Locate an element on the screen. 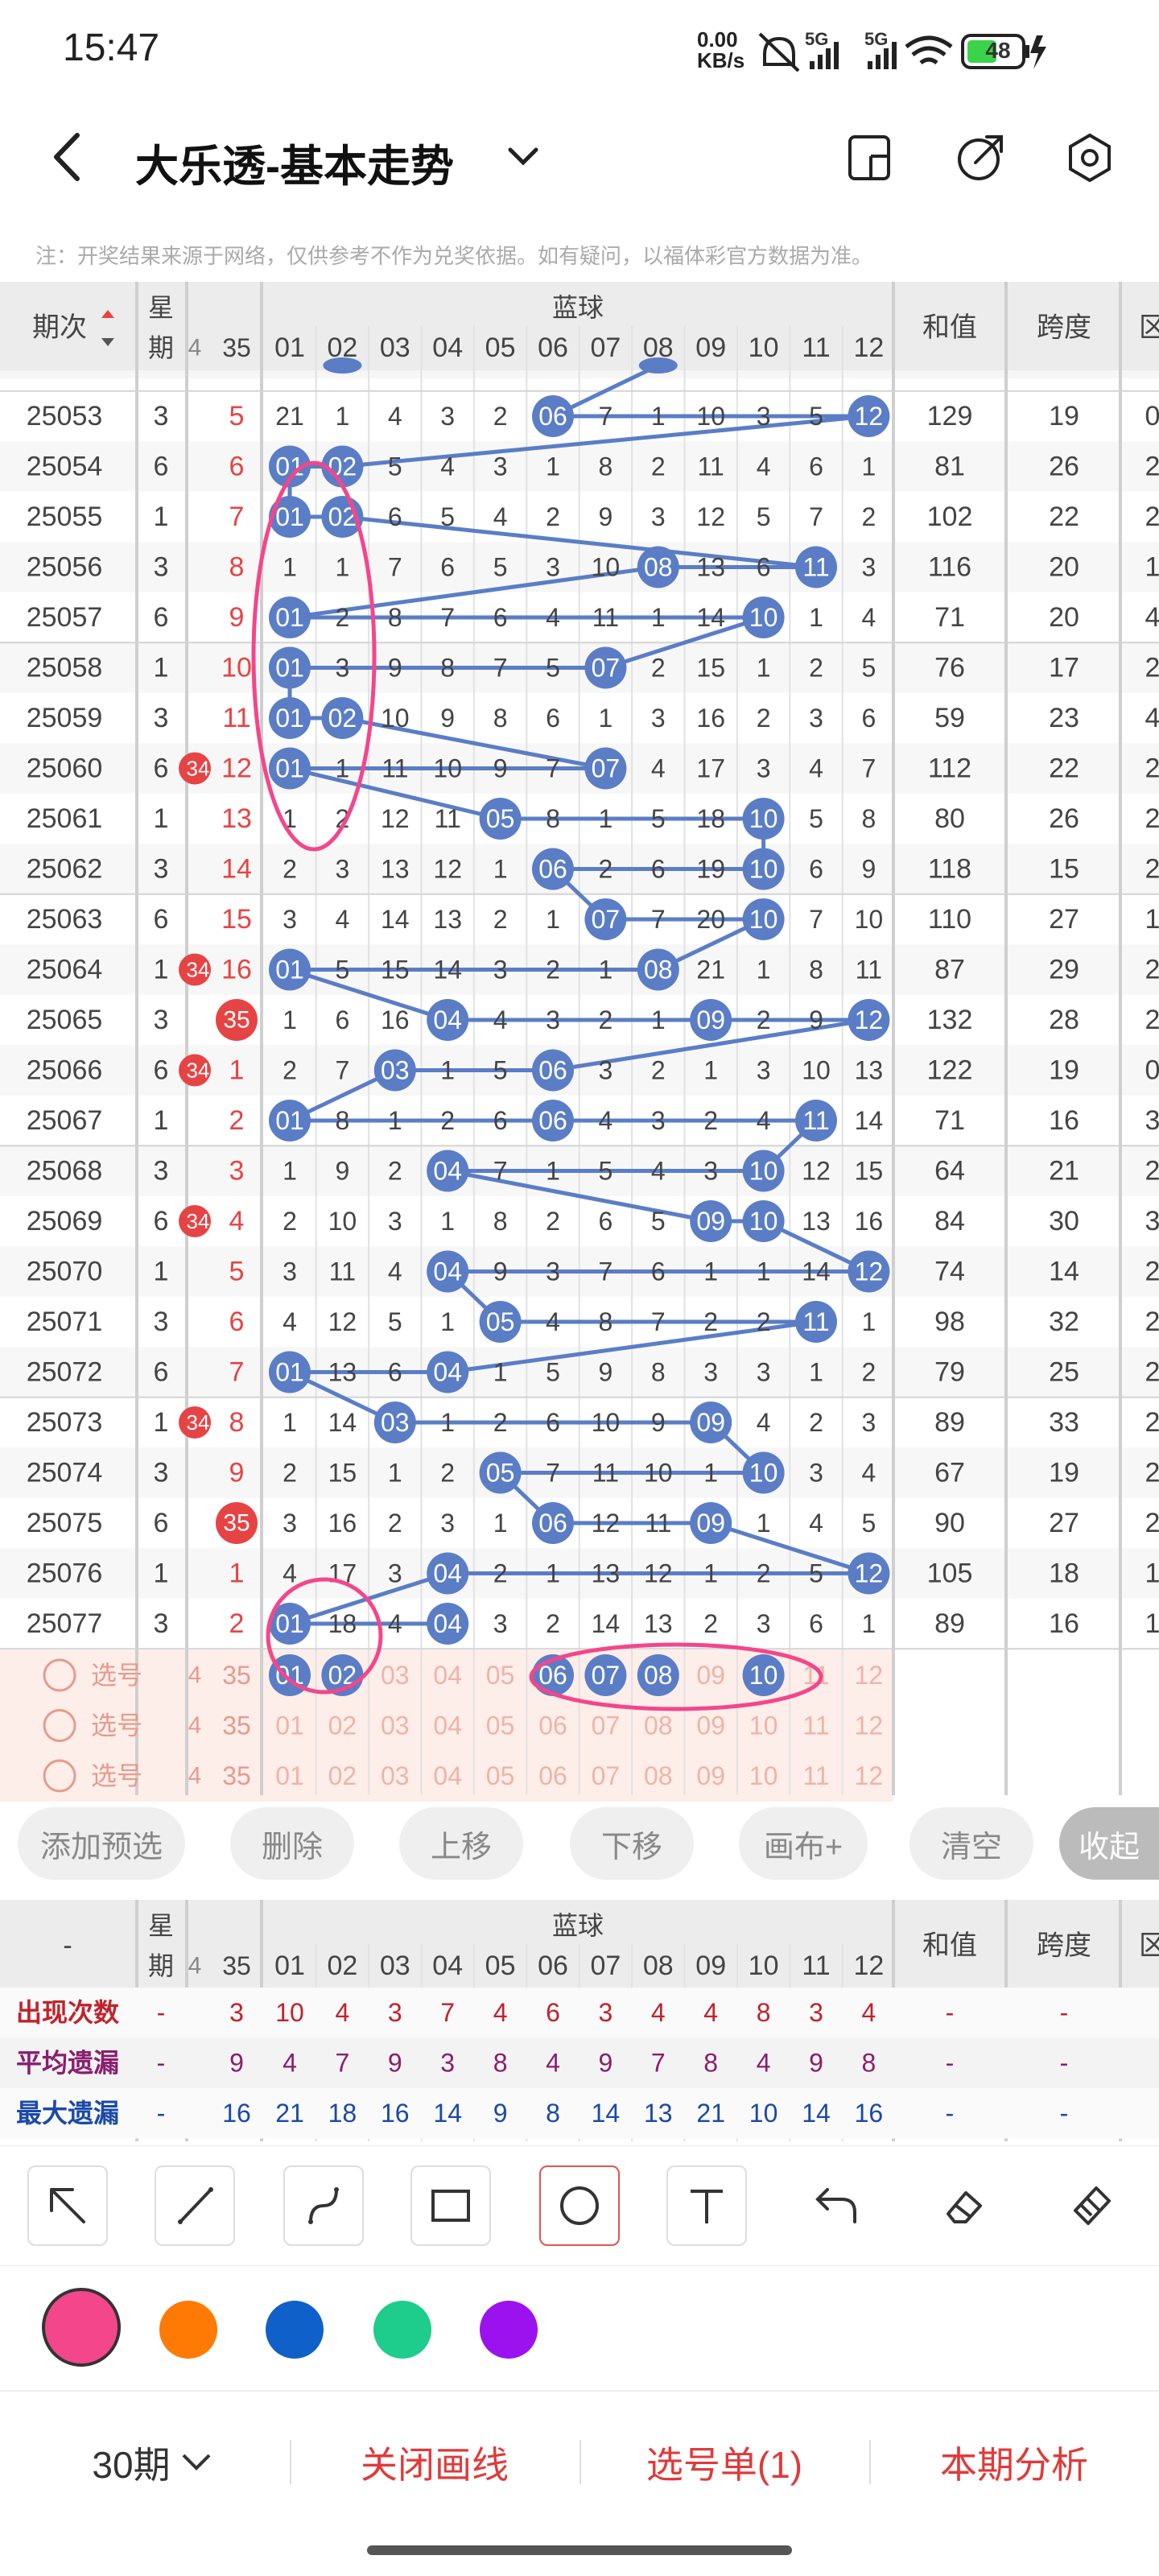 Image resolution: width=1159 pixels, height=2576 pixels. color-swatch-blue is located at coordinates (295, 2330).